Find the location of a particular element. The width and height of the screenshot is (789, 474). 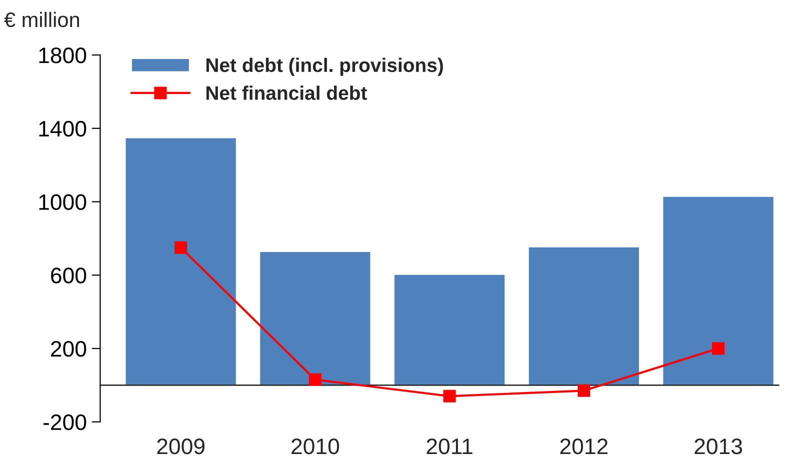

y-tick-label: -200 is located at coordinates (65, 422).